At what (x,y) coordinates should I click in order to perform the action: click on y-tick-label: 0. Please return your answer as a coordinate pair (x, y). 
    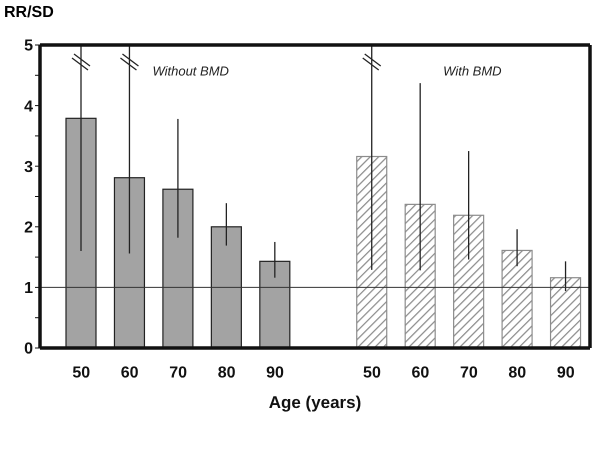
    Looking at the image, I should click on (29, 349).